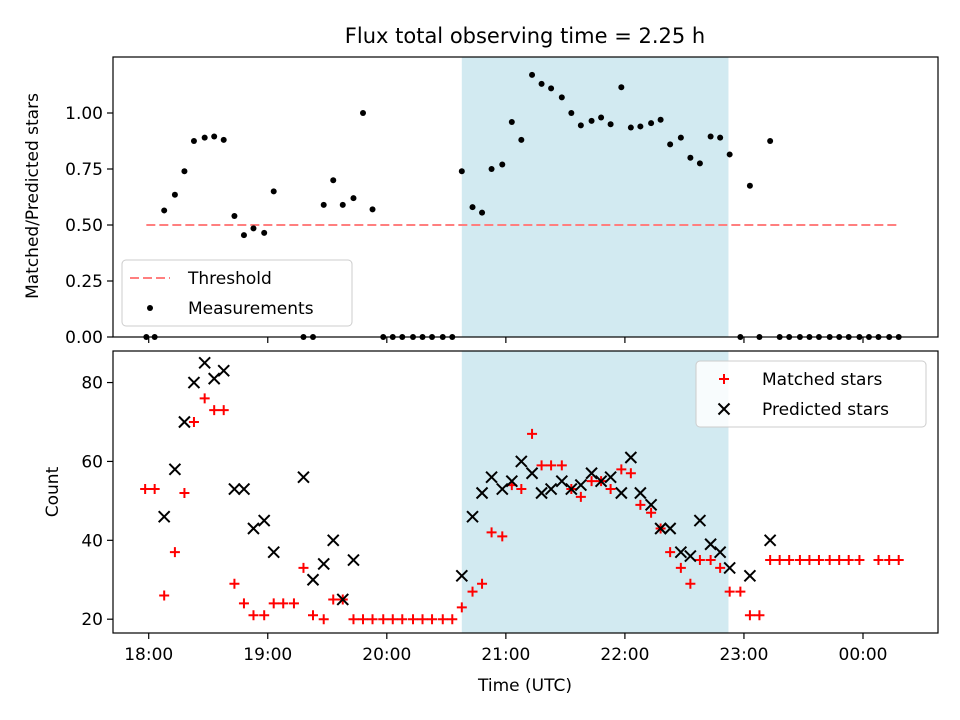 The width and height of the screenshot is (960, 720). I want to click on bottom-x-tick-label: 19:00, so click(267, 655).